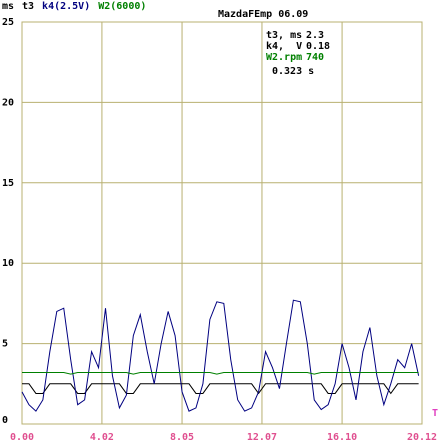  What do you see at coordinates (318, 46) in the screenshot?
I see `readout-value: 0.18` at bounding box center [318, 46].